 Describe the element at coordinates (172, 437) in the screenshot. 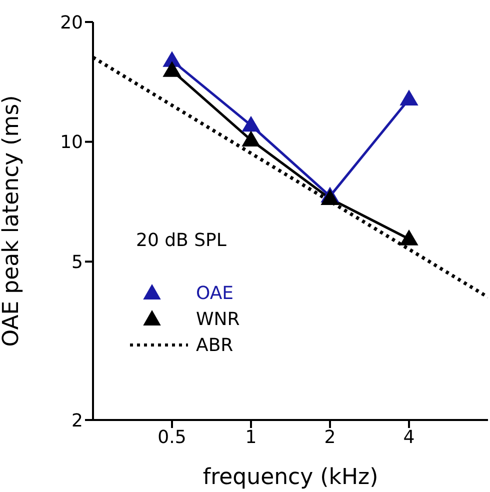

I see `x-tick-label: 0.5` at that location.